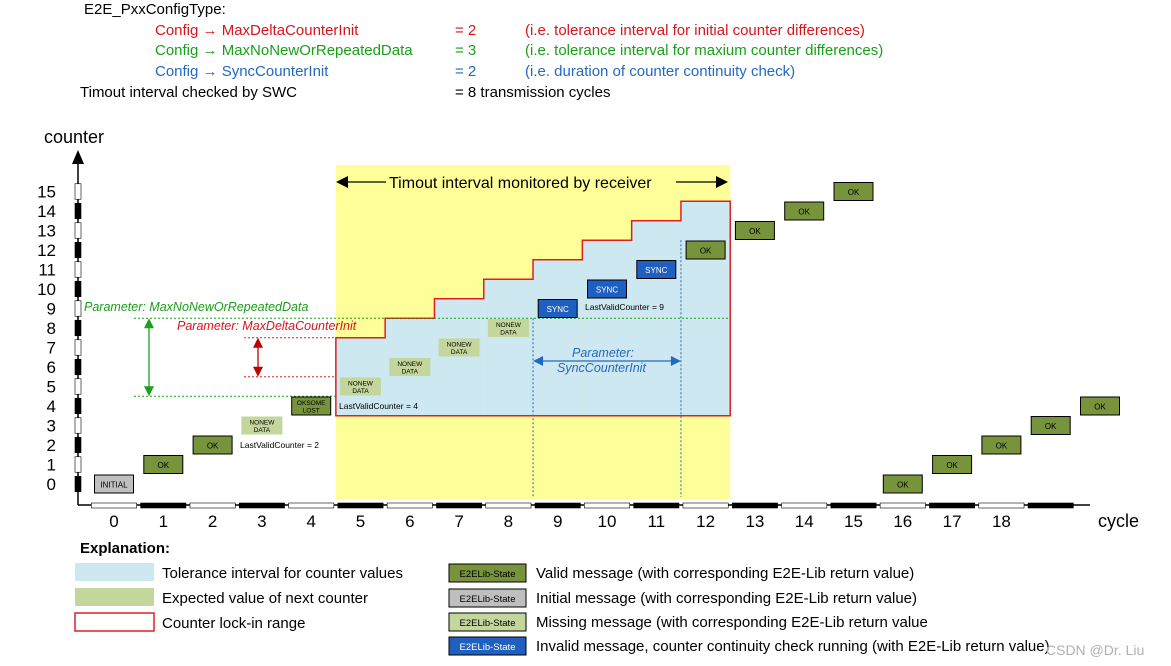 This screenshot has height=666, width=1171. Describe the element at coordinates (754, 521) in the screenshot. I see `x-tick-label: 13` at that location.